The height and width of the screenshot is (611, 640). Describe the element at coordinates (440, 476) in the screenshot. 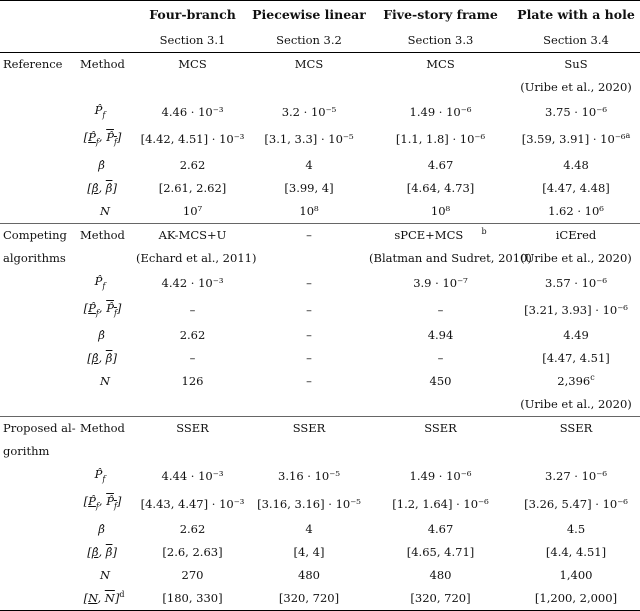

I see `cell: 1.49 · 10⁻⁶` at that location.